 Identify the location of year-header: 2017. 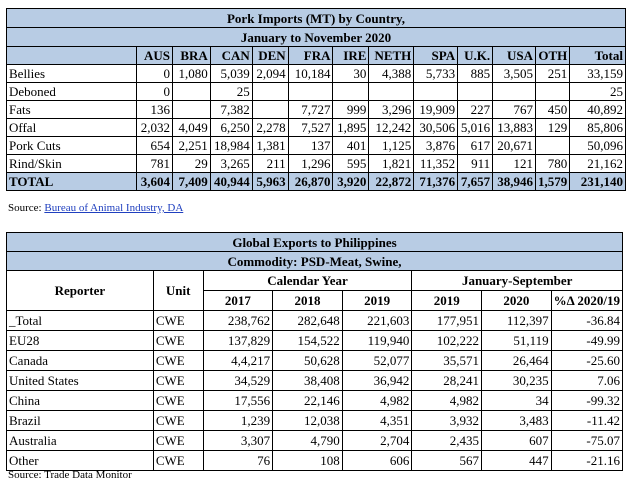
(238, 300).